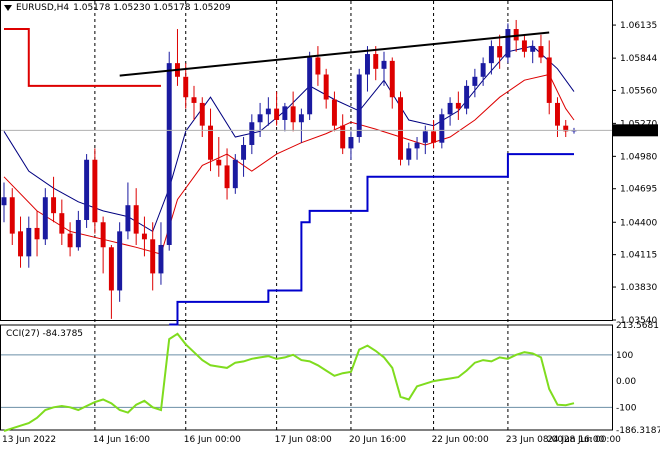  Describe the element at coordinates (592, 440) in the screenshot. I see `time-axis-label: 28 Jun 00:00` at that location.